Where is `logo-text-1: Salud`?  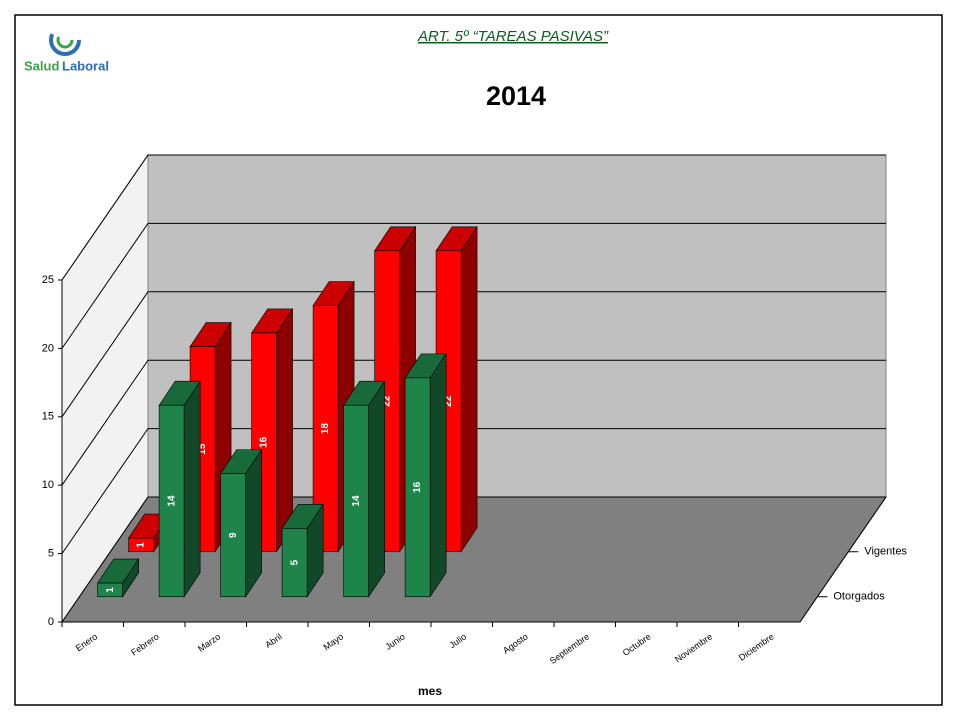
logo-text-1: Salud is located at coordinates (41, 65).